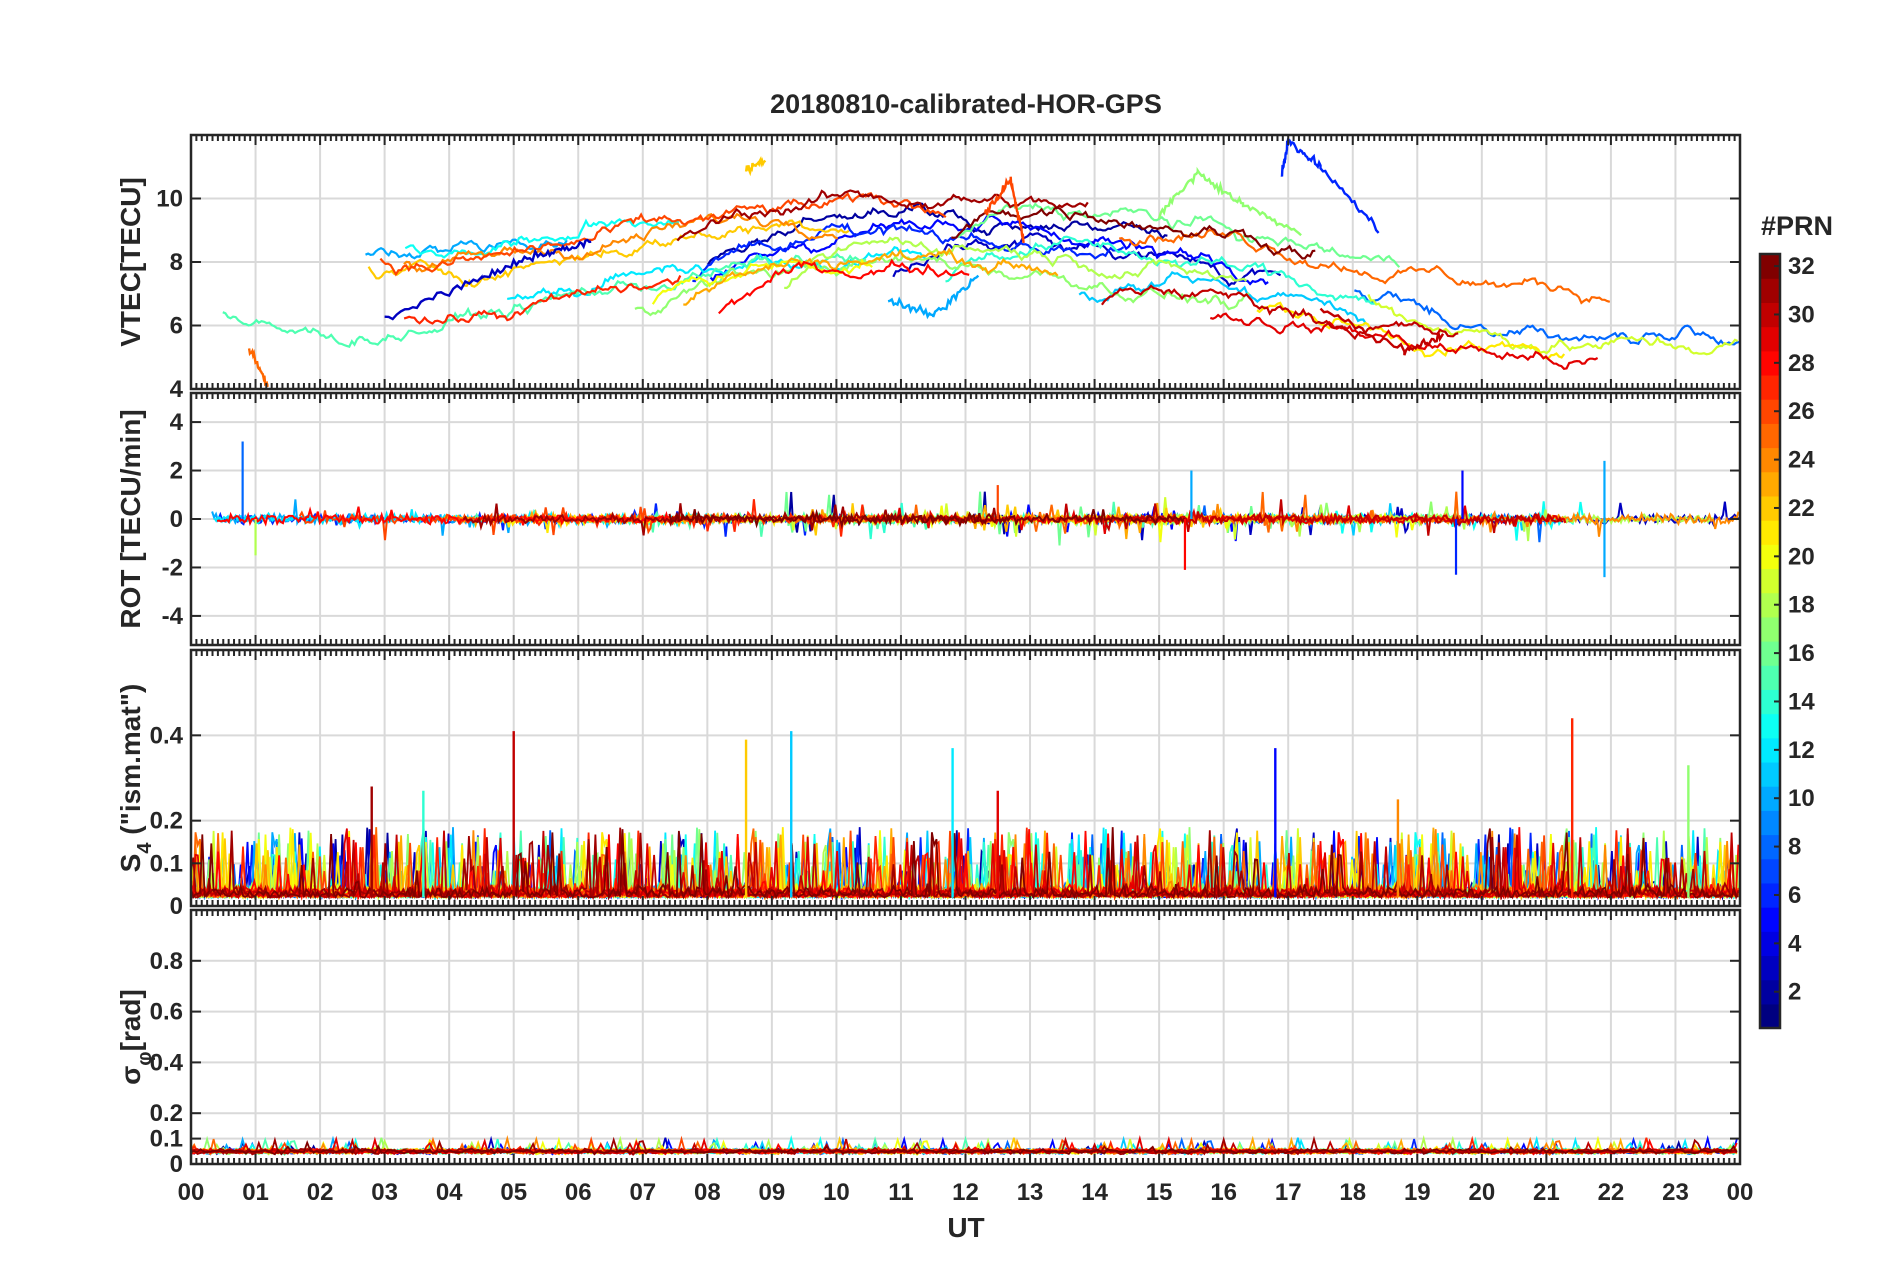 Image resolution: width=1902 pixels, height=1272 pixels. Describe the element at coordinates (173, 616) in the screenshot. I see `y-tick-label: -4` at that location.